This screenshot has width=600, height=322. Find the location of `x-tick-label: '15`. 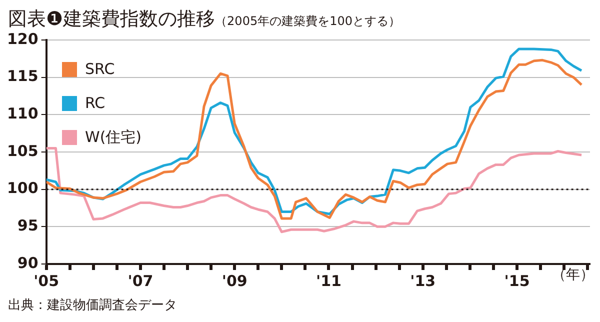

x-tick-label: '15 is located at coordinates (517, 281).